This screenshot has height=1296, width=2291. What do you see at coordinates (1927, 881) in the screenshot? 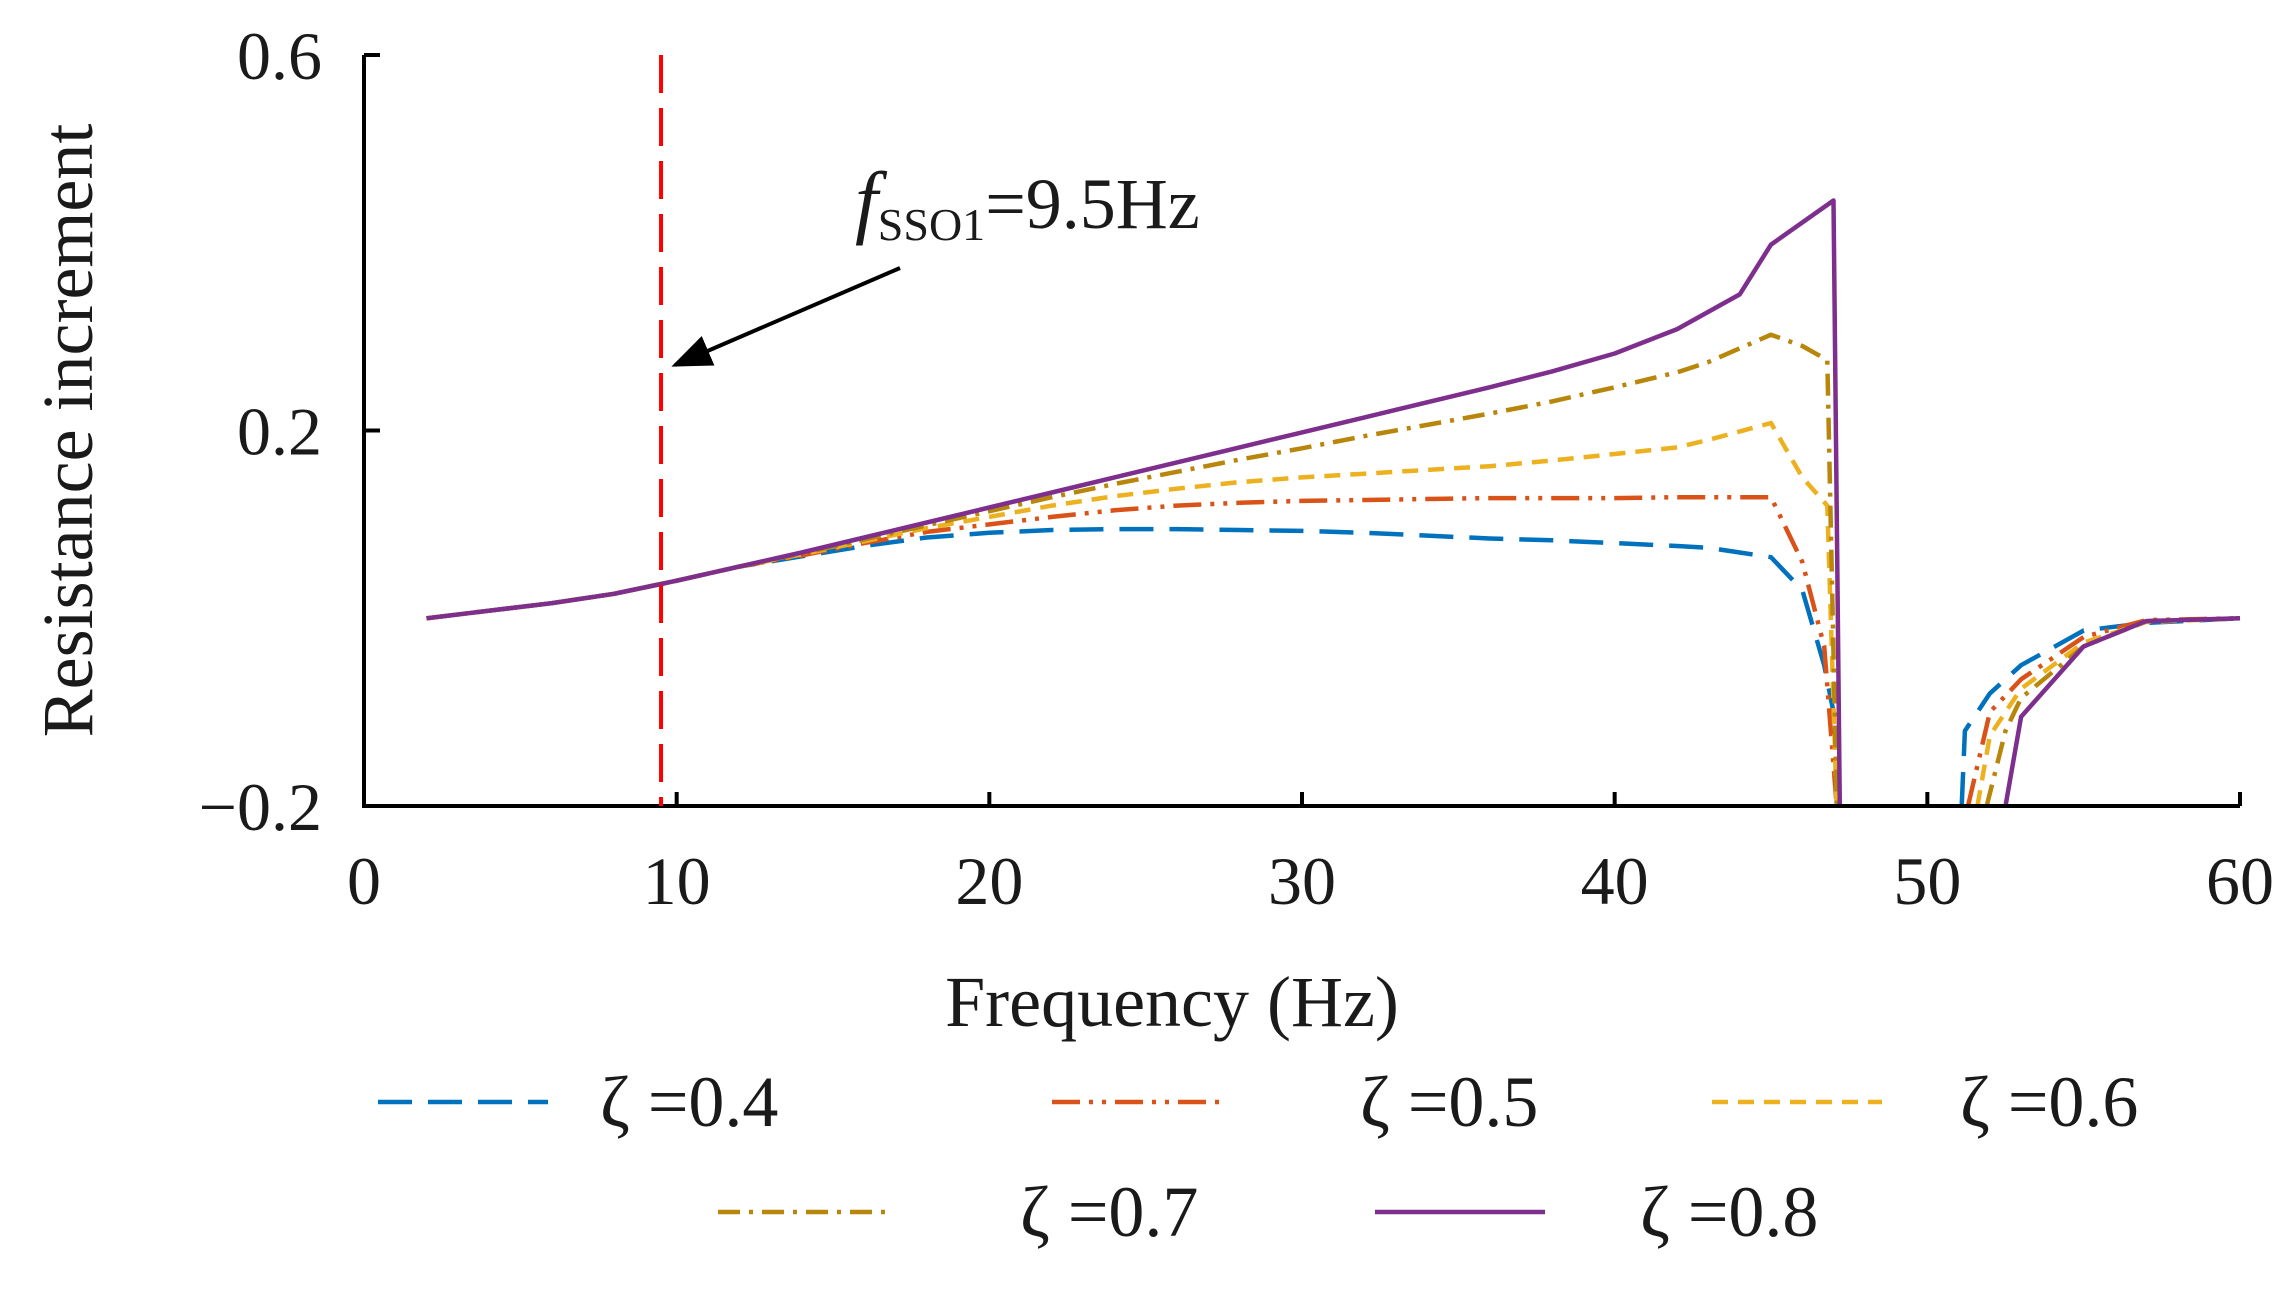
I see `x-tick-label-6: 50` at bounding box center [1927, 881].